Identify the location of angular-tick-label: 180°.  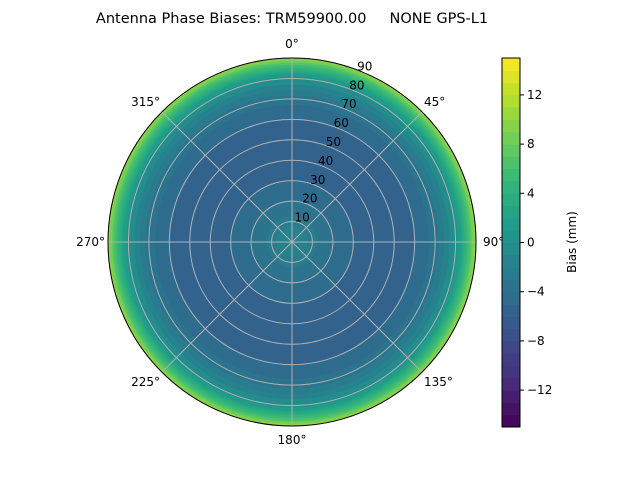
(292, 440).